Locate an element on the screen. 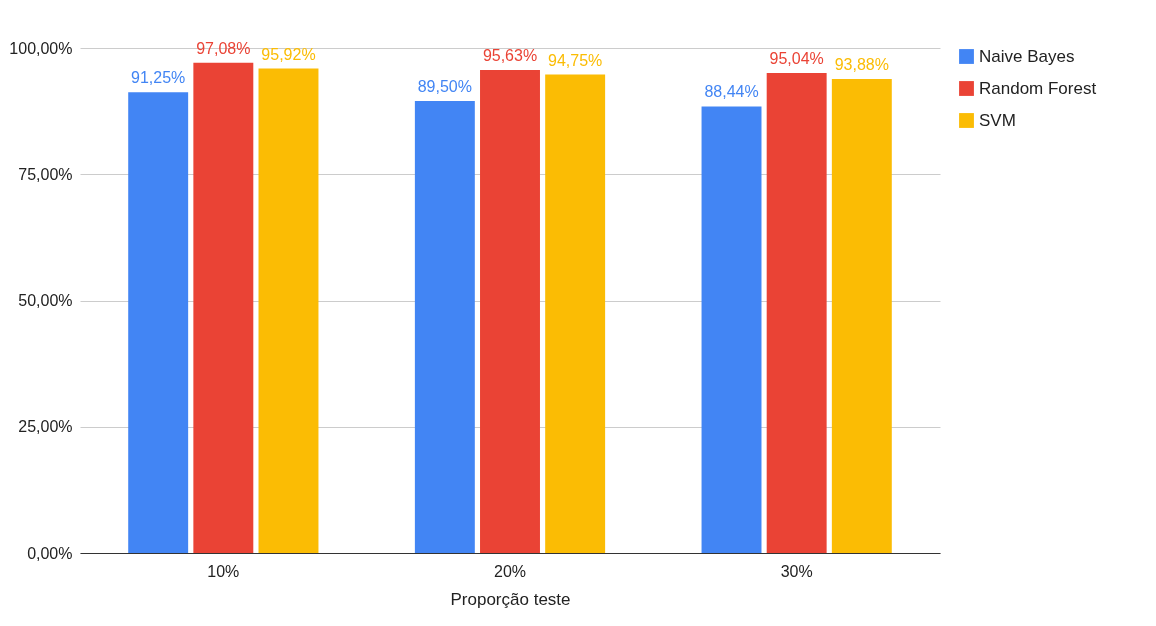 The height and width of the screenshot is (626, 1156). data-label: 94,75% is located at coordinates (575, 60).